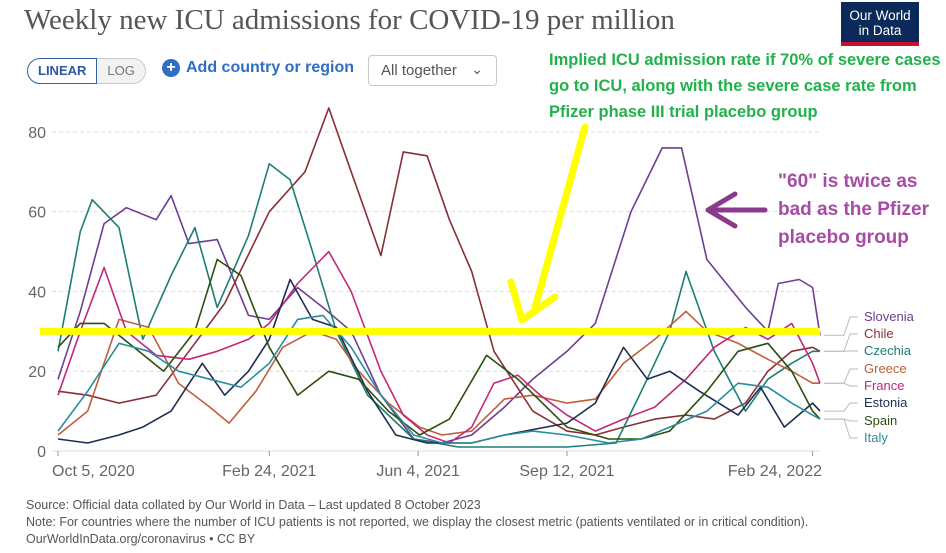 The width and height of the screenshot is (946, 553). Describe the element at coordinates (880, 30) in the screenshot. I see `logo-line-2: in Data` at that location.